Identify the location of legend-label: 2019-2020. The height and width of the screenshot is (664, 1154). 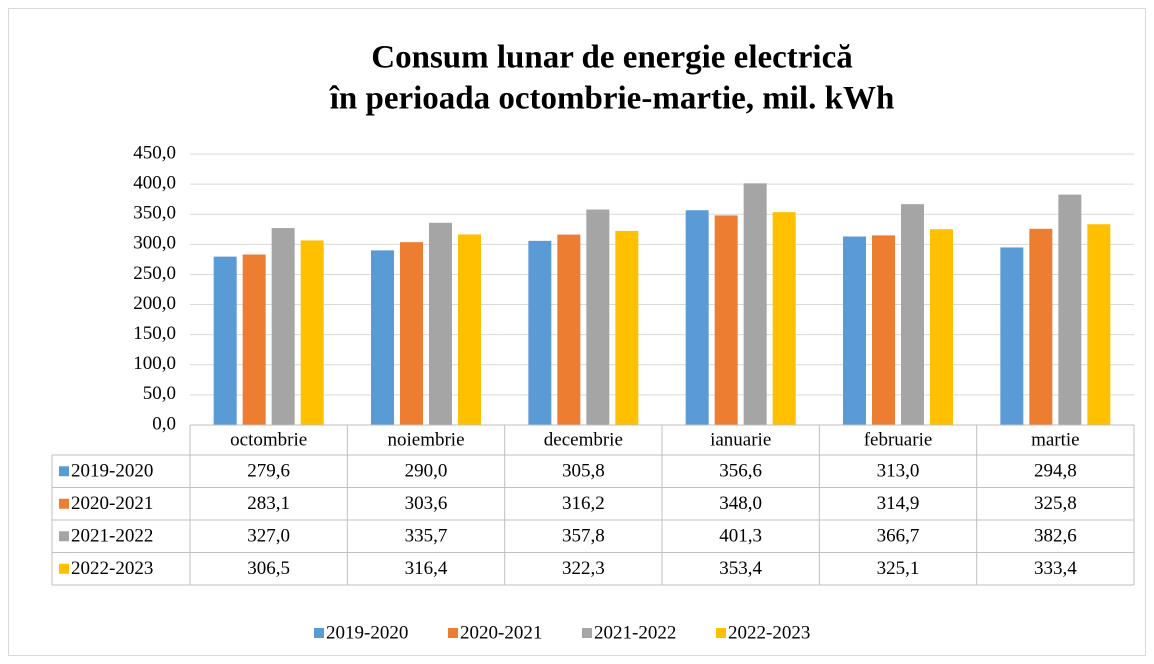
(367, 632).